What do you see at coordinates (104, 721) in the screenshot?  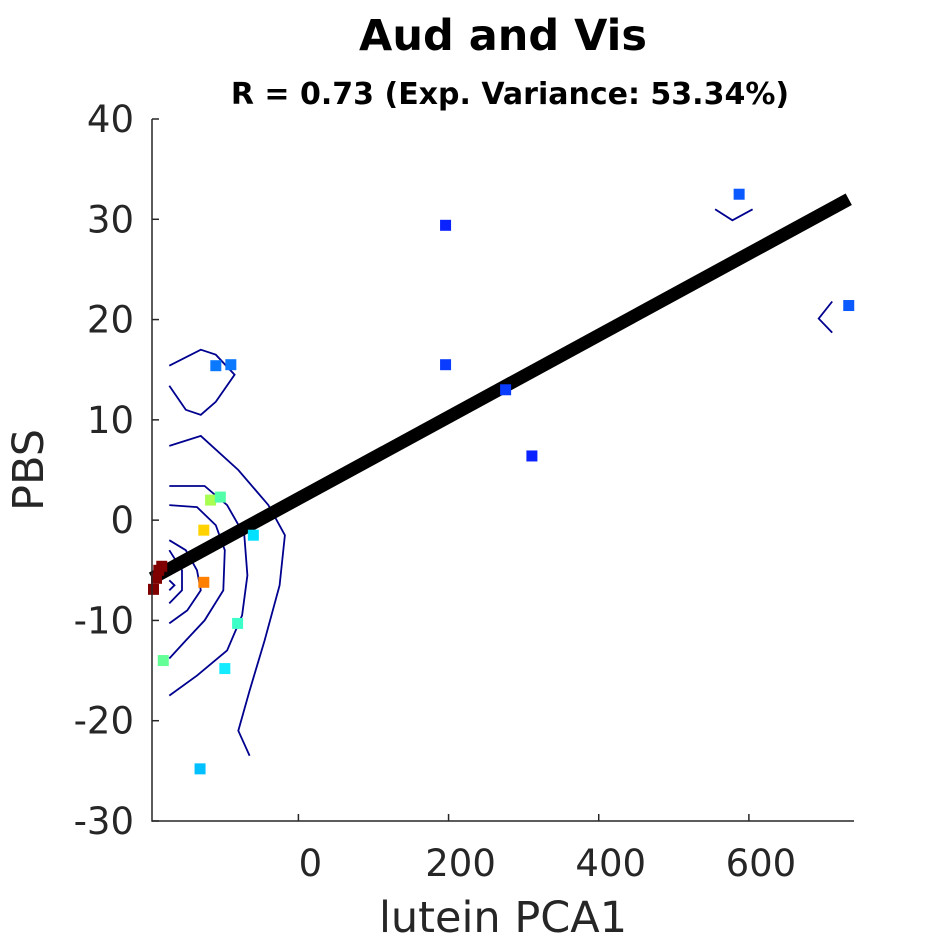 I see `y-tick-label: -20` at bounding box center [104, 721].